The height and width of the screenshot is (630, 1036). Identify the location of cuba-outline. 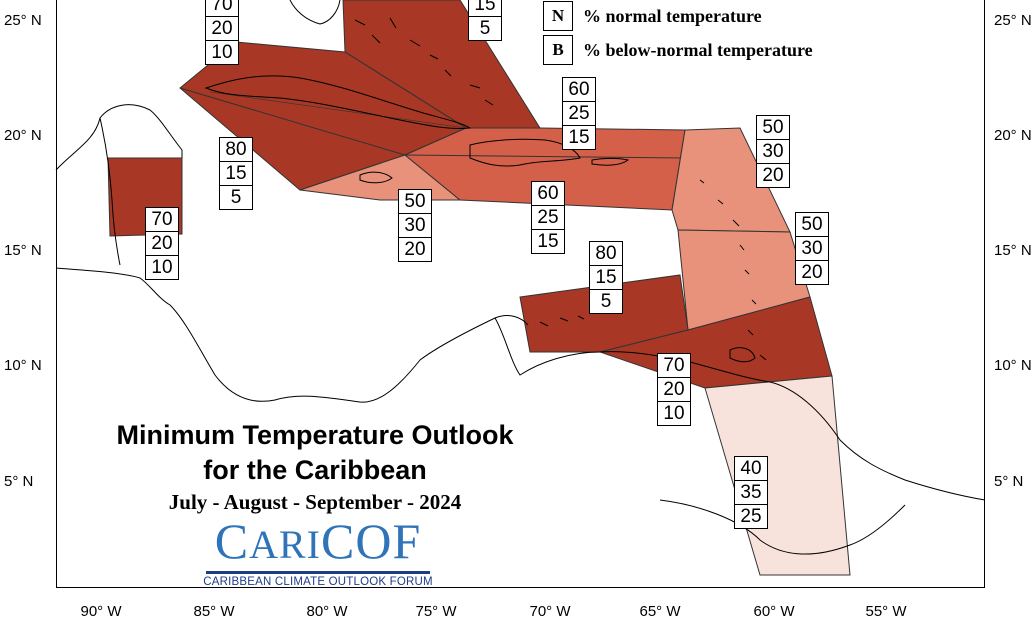
(338, 102).